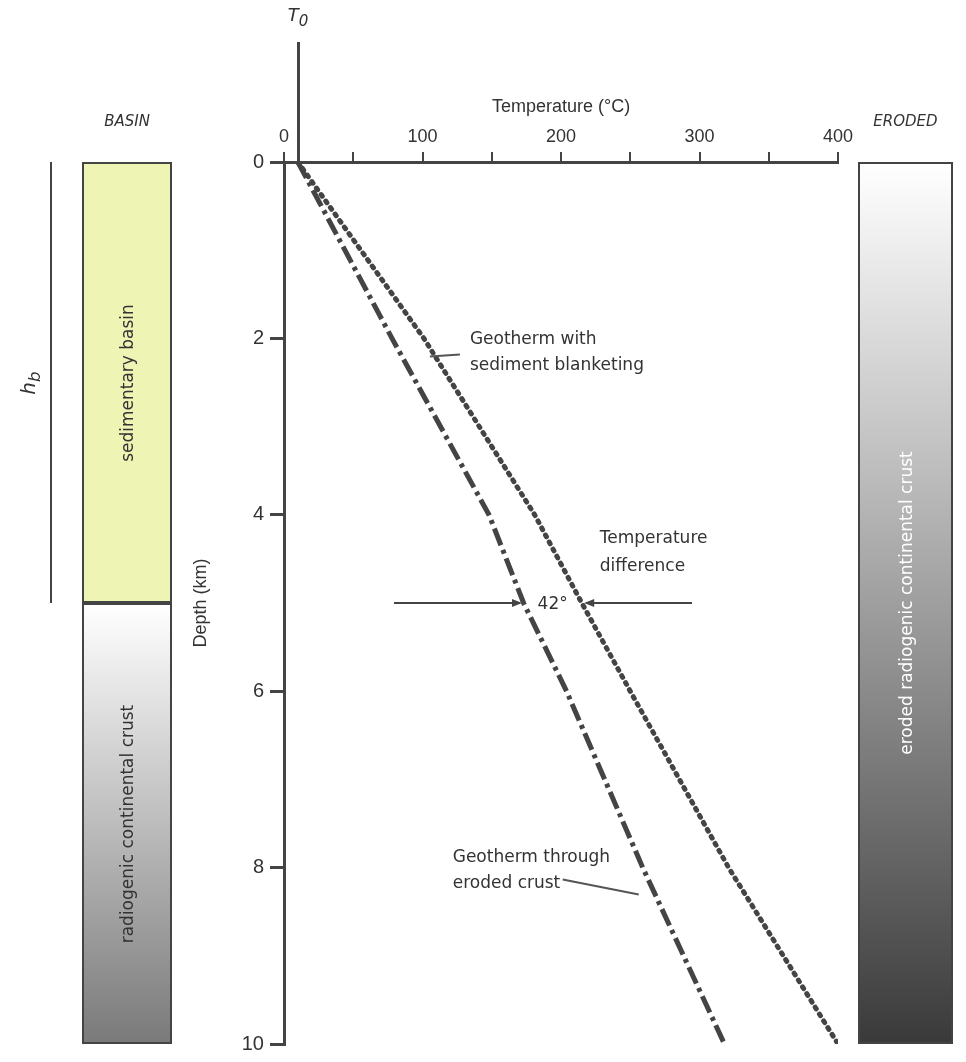 The image size is (966, 1062). Describe the element at coordinates (699, 136) in the screenshot. I see `x-tick-label: 300` at that location.